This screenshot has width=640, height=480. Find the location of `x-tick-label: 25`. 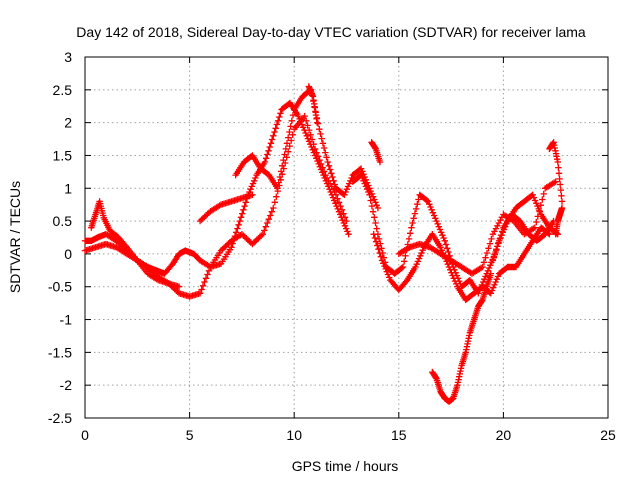

x-tick-label: 25 is located at coordinates (608, 435).